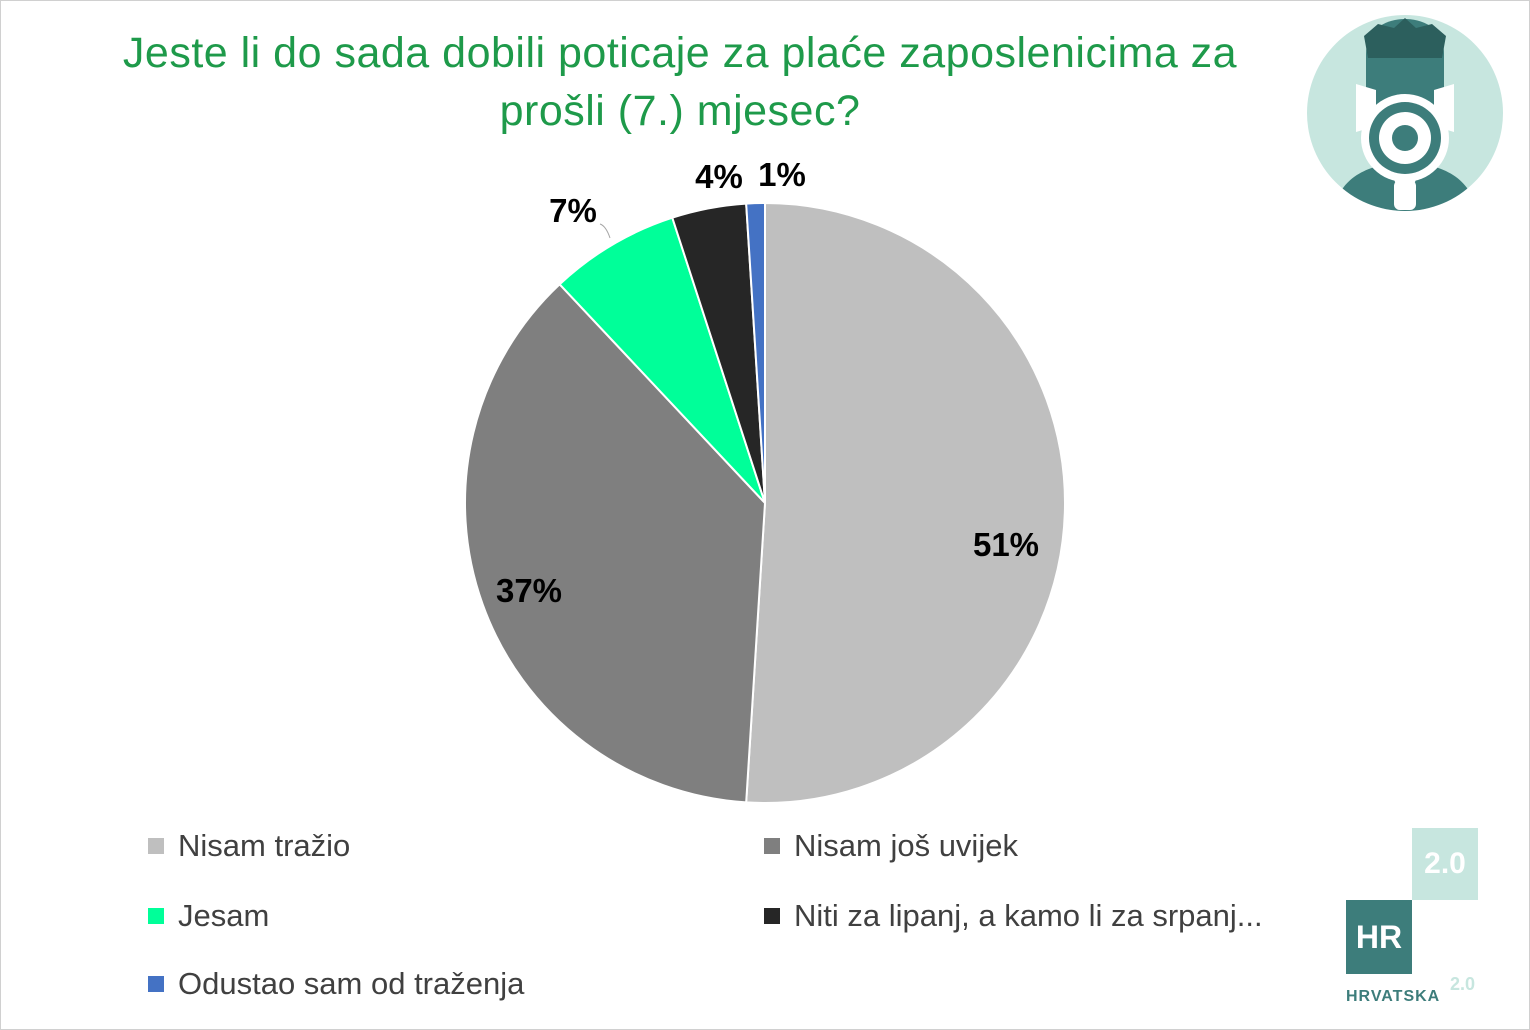 Image resolution: width=1530 pixels, height=1030 pixels. I want to click on data-label-nisam-jos-uvijek: 37%, so click(529, 590).